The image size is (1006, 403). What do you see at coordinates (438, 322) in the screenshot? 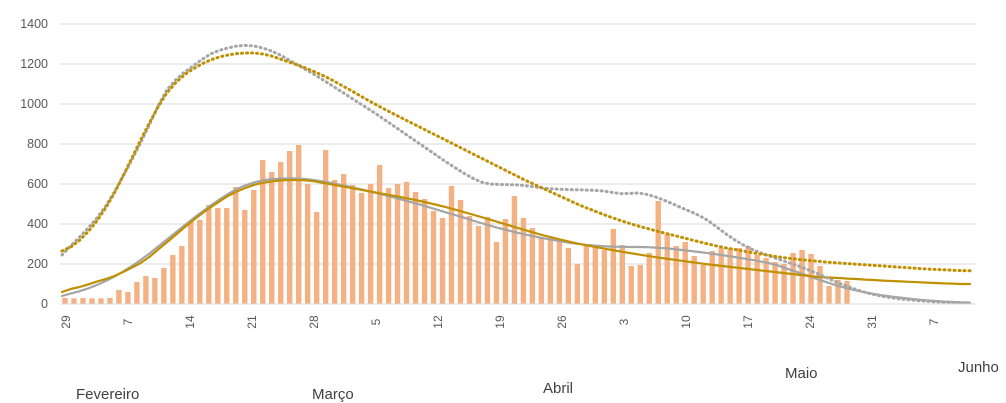
I see `x-tick-label: 12` at bounding box center [438, 322].